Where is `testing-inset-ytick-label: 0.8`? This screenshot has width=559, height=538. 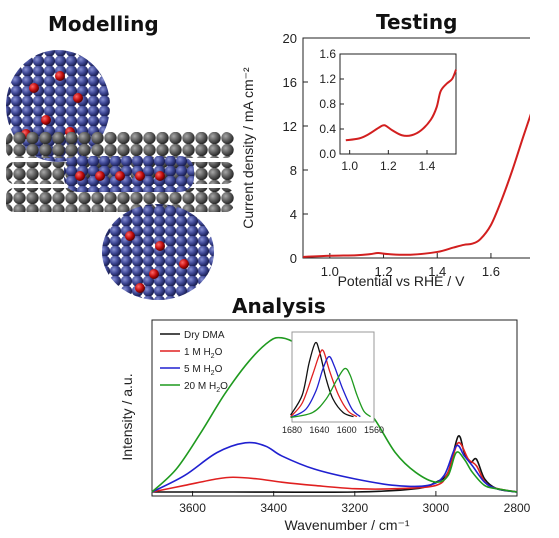 testing-inset-ytick-label: 0.8 is located at coordinates (327, 104).